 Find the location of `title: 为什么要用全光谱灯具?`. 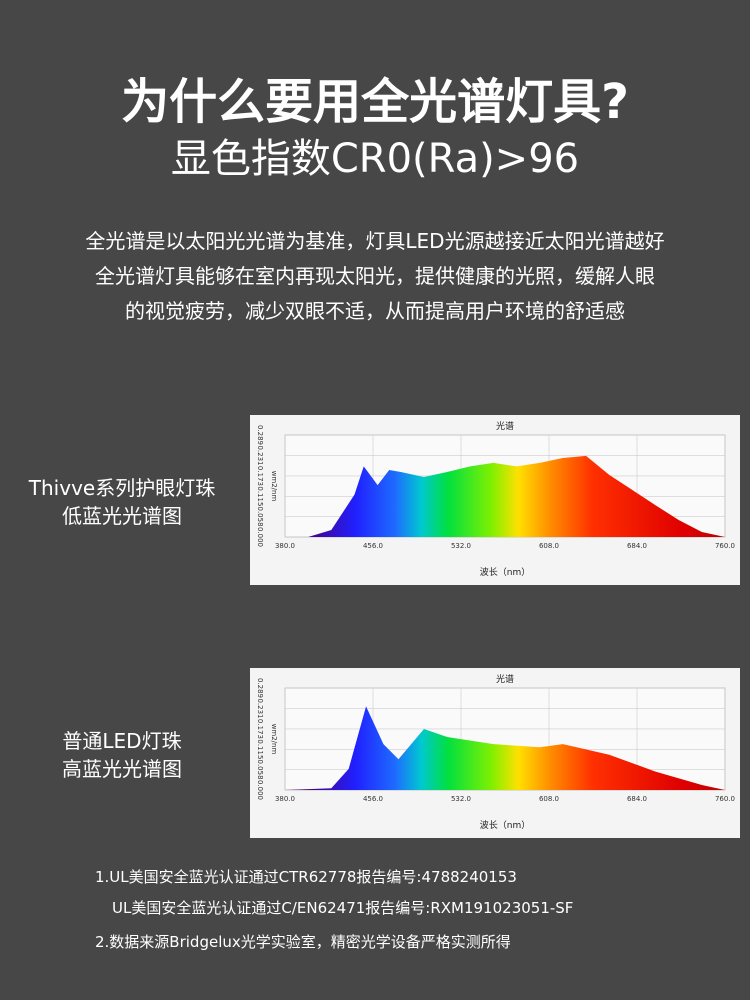

title: 为什么要用全光谱灯具? is located at coordinates (375, 102).